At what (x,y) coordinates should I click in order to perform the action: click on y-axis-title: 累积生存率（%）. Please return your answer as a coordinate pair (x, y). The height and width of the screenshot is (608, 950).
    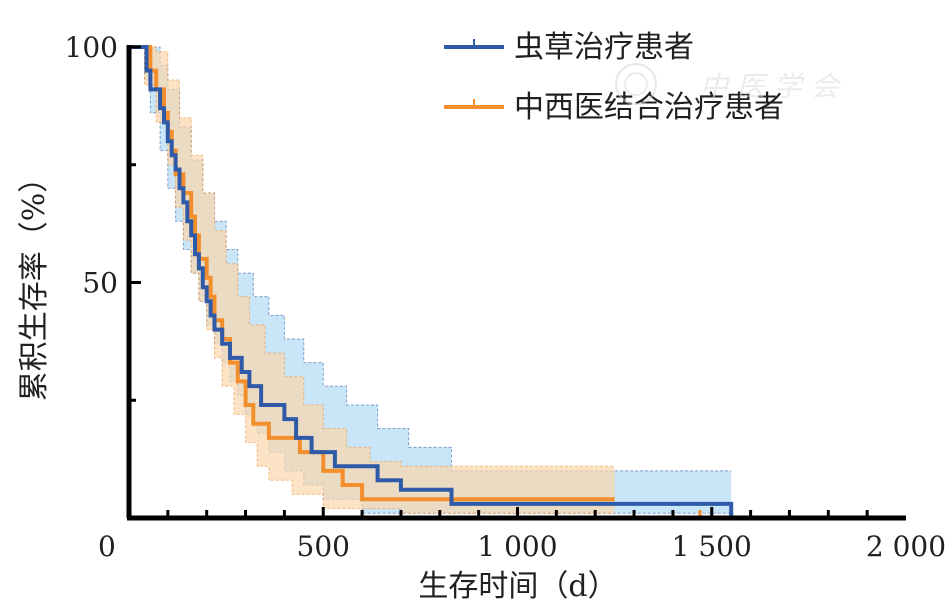
    Looking at the image, I should click on (34, 282).